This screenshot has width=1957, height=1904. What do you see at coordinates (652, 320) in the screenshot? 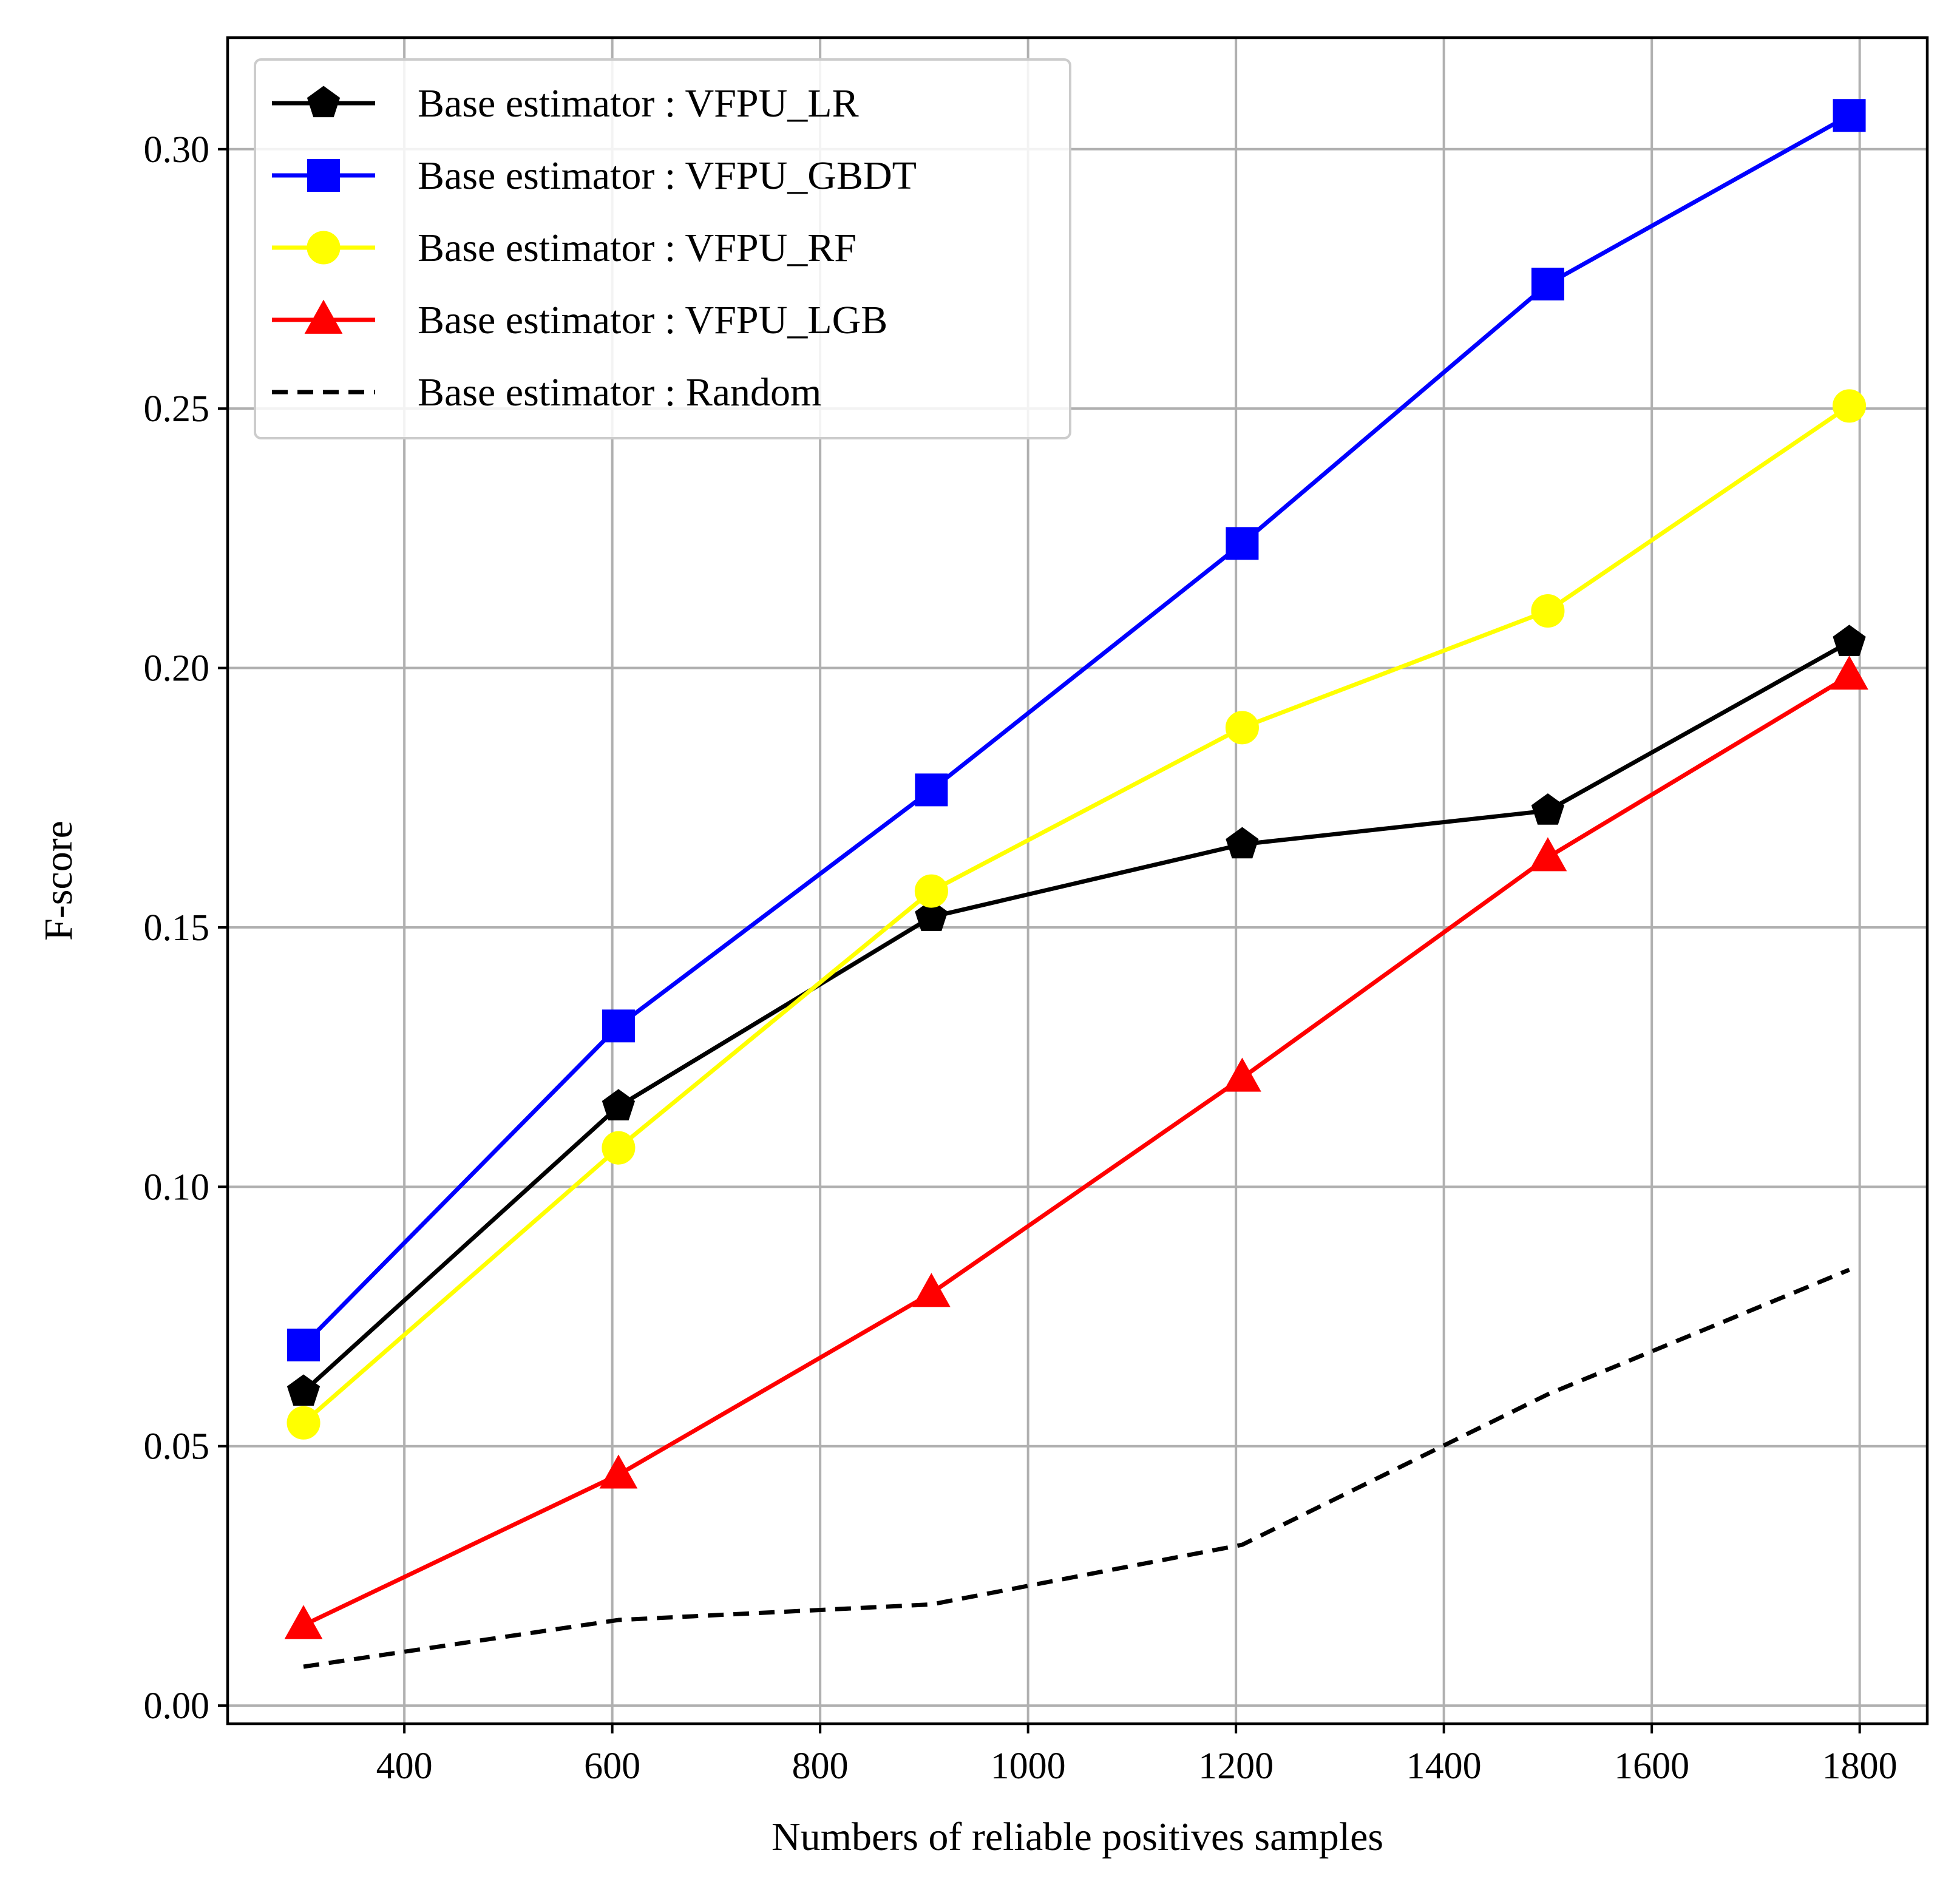
I see `legend-label: Base estimator : VFPU_LGB` at bounding box center [652, 320].